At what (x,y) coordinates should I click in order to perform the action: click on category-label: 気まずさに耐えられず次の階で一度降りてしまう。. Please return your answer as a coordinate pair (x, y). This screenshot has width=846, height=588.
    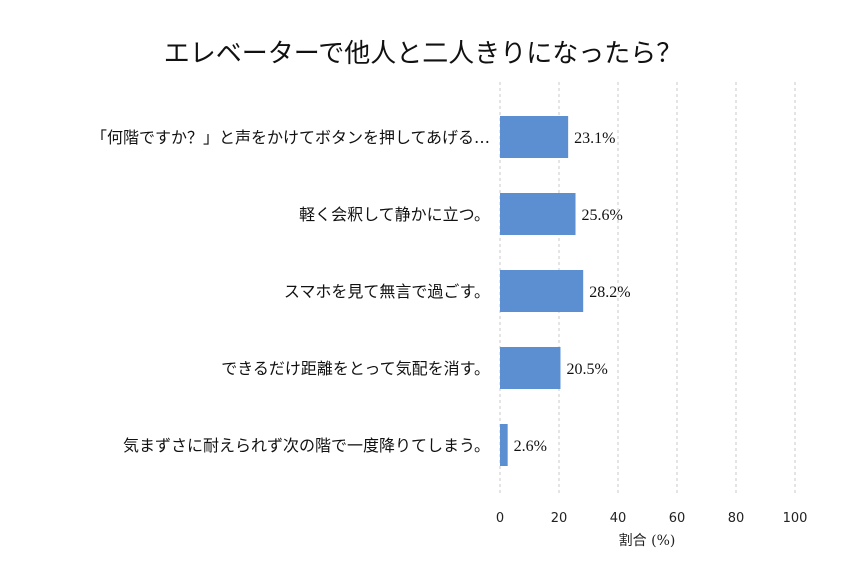
    Looking at the image, I should click on (306, 445).